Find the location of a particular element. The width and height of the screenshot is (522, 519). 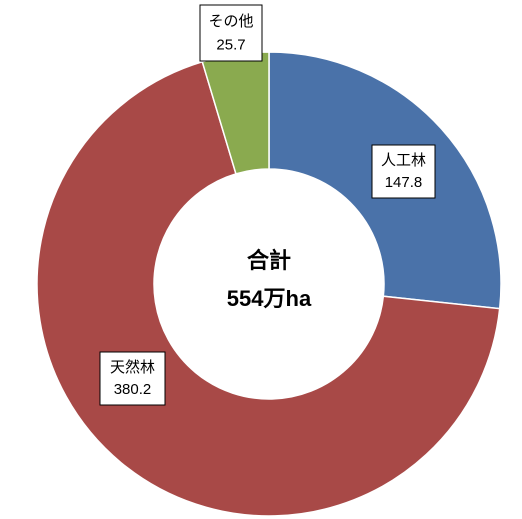

label-value: 147.8 is located at coordinates (404, 182).